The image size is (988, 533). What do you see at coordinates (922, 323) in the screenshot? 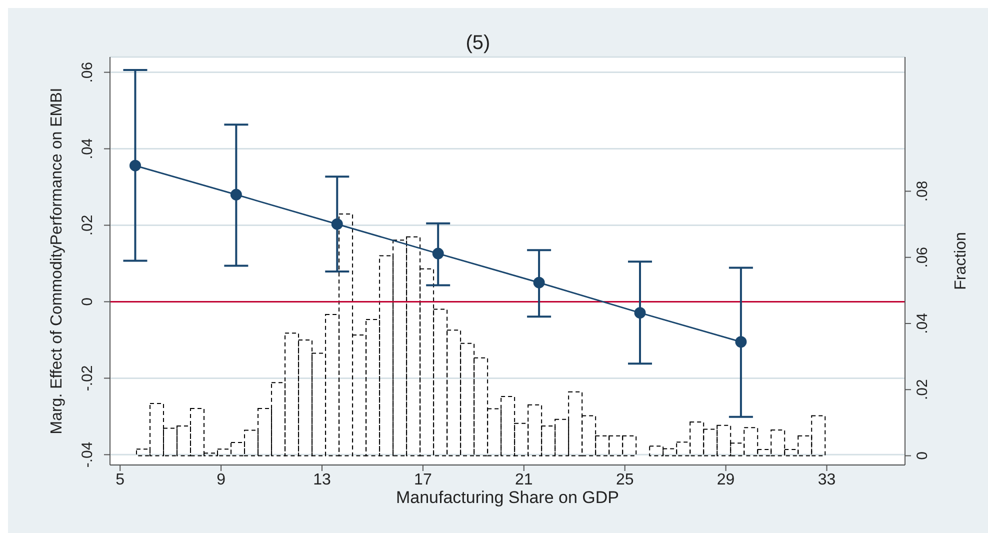
I see `y2-tick-label: .04` at bounding box center [922, 323].